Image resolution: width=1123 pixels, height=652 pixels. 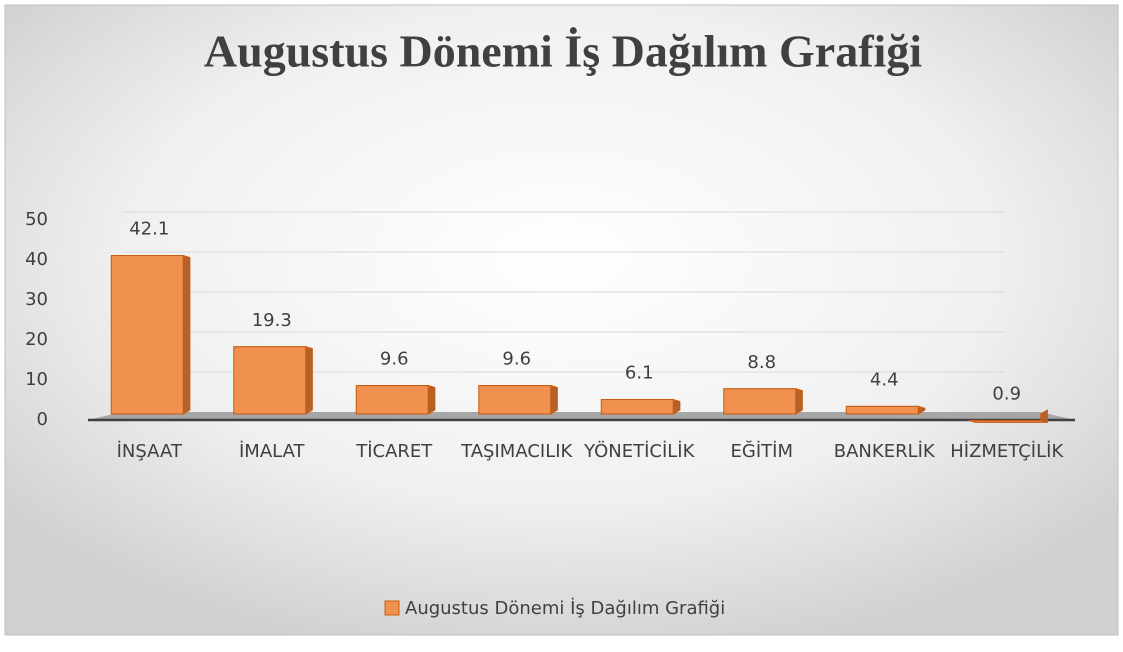 What do you see at coordinates (42, 419) in the screenshot?
I see `y-tick-label: 0` at bounding box center [42, 419].